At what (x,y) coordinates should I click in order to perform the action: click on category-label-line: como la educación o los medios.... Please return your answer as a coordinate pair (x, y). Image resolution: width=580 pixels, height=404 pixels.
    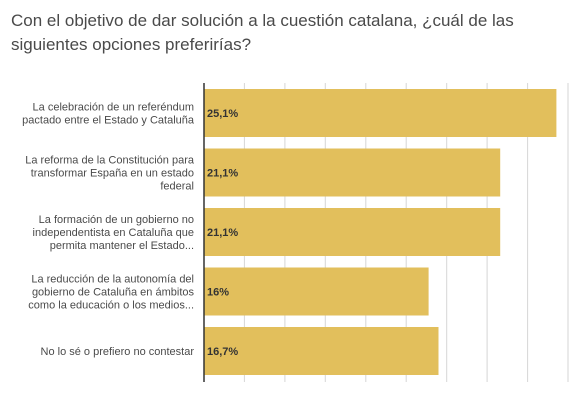
    Looking at the image, I should click on (111, 306).